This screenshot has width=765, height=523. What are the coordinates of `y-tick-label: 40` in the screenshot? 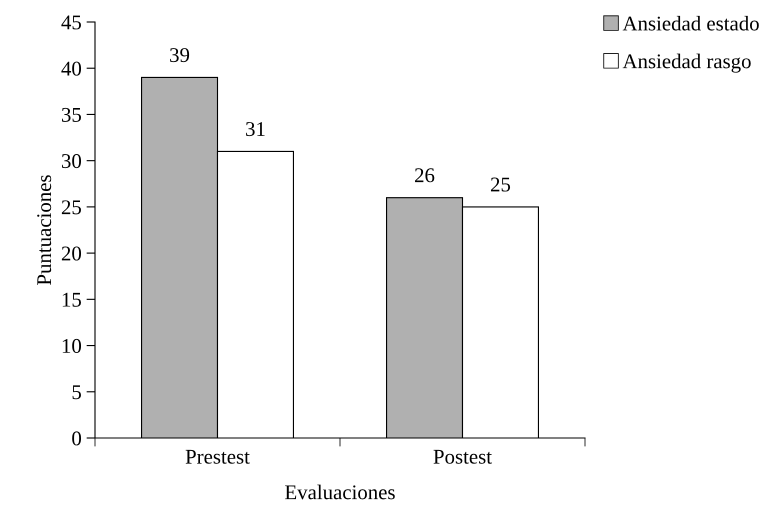 It's located at (71, 69).